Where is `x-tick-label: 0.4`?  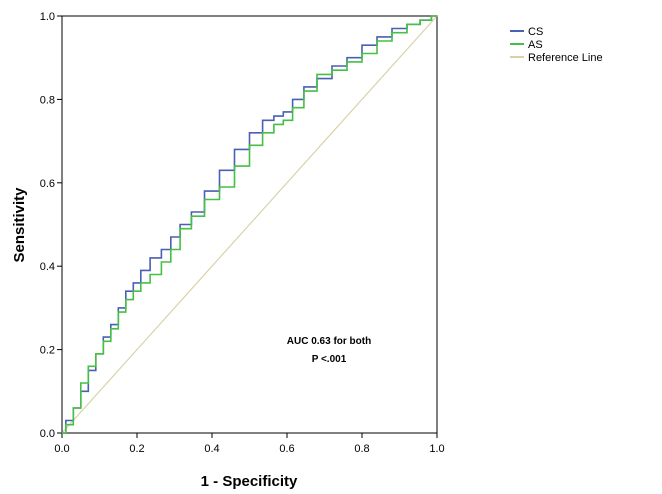 x-tick-label: 0.4 is located at coordinates (211, 449).